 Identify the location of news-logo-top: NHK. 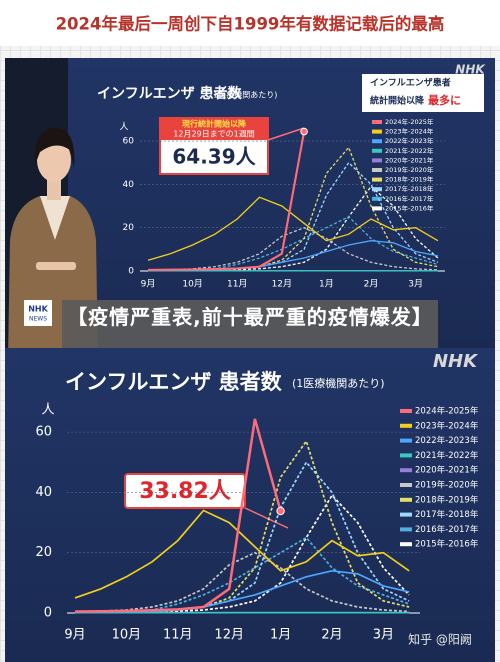
(38, 309).